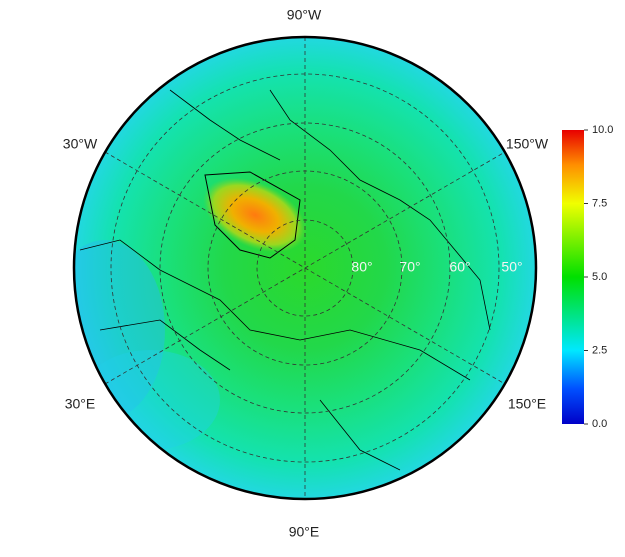 The image size is (625, 557). Describe the element at coordinates (527, 144) in the screenshot. I see `longitude-label: 150°W` at that location.